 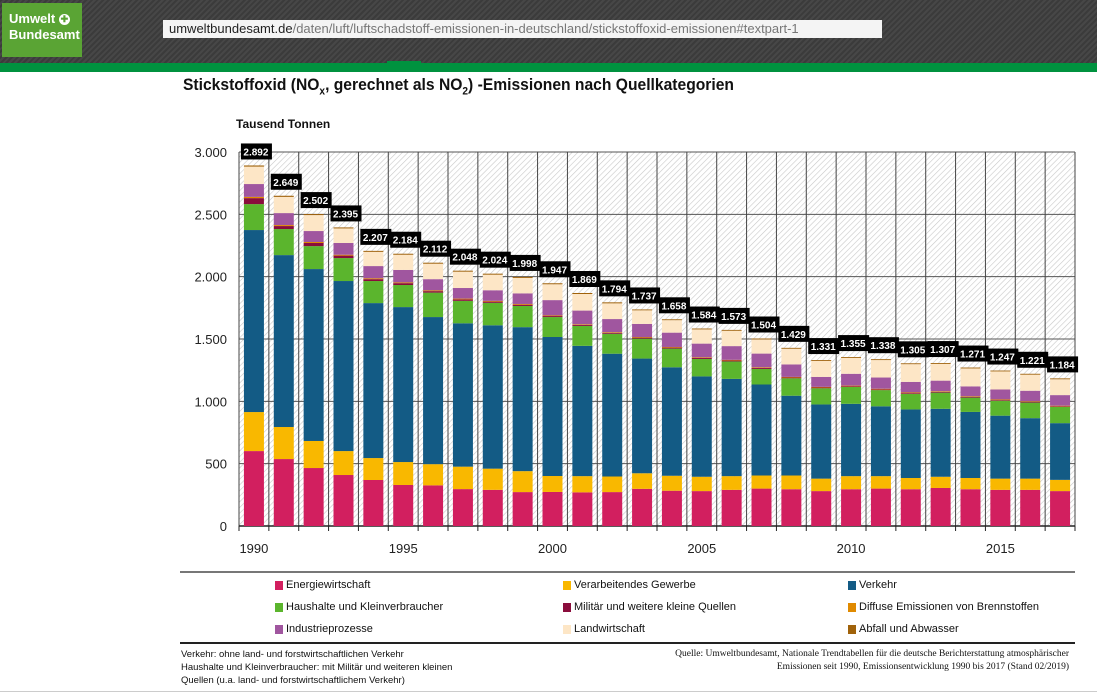 I want to click on legend-label: Verarbeitendes Gewerbe, so click(x=635, y=585).